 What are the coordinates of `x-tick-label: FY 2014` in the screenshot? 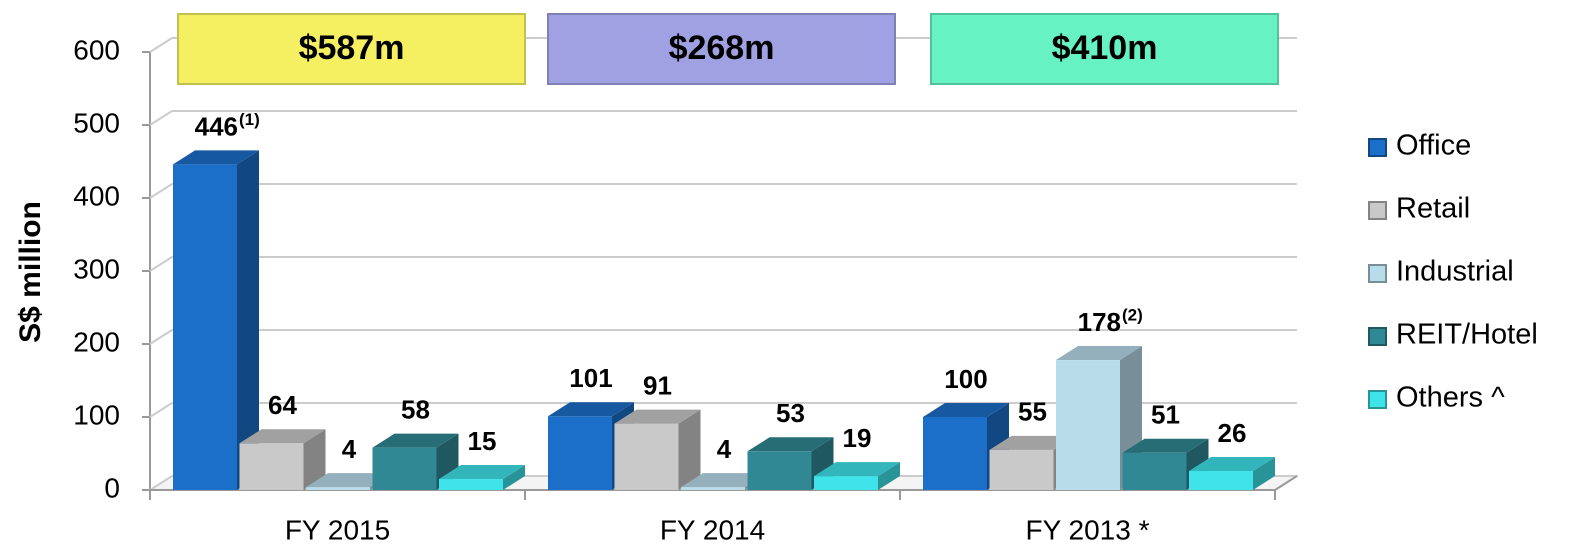 It's located at (712, 529).